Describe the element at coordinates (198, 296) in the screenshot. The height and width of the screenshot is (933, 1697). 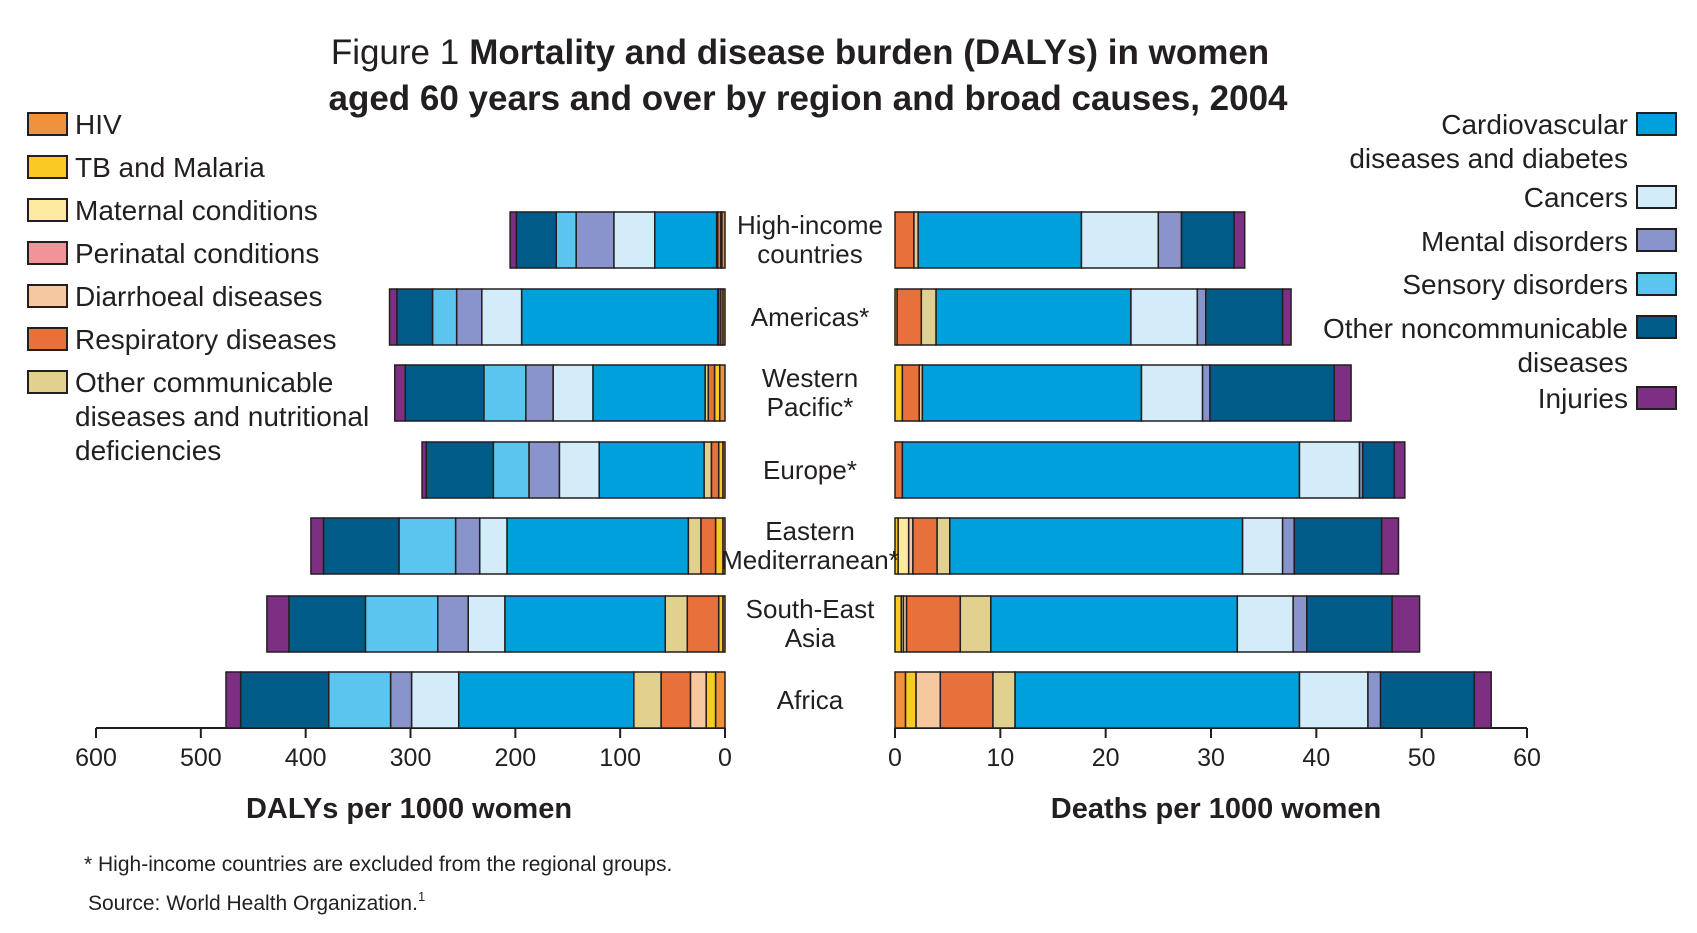
I see `legend-label-diarrhoeal-diseases: Diarrhoeal diseases` at that location.